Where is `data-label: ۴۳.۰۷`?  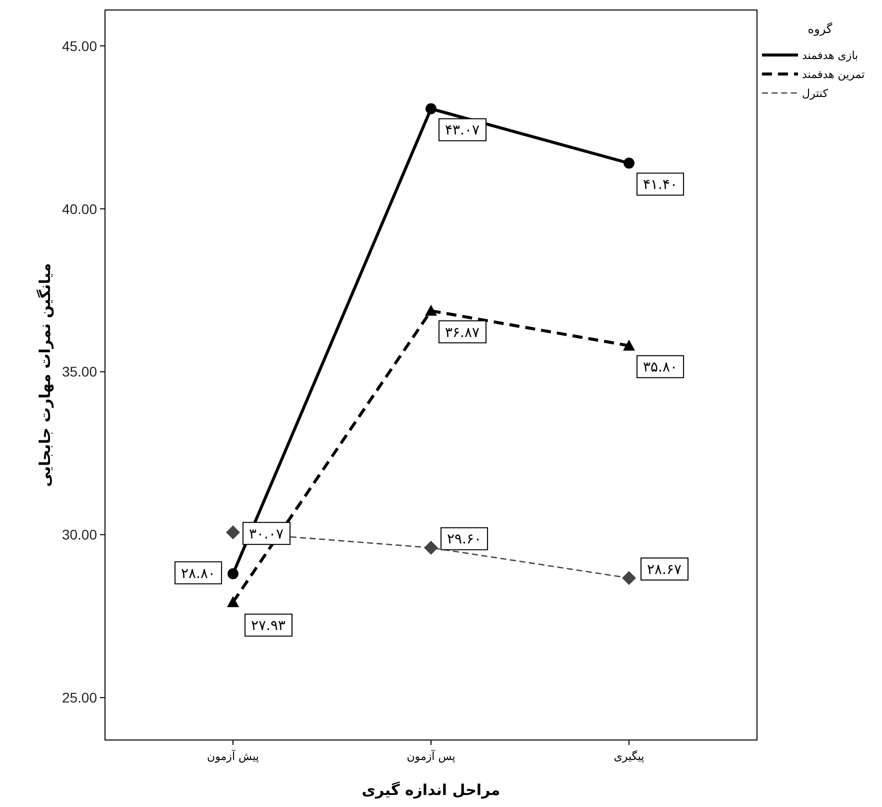
data-label: ۴۳.۰۷ is located at coordinates (462, 130).